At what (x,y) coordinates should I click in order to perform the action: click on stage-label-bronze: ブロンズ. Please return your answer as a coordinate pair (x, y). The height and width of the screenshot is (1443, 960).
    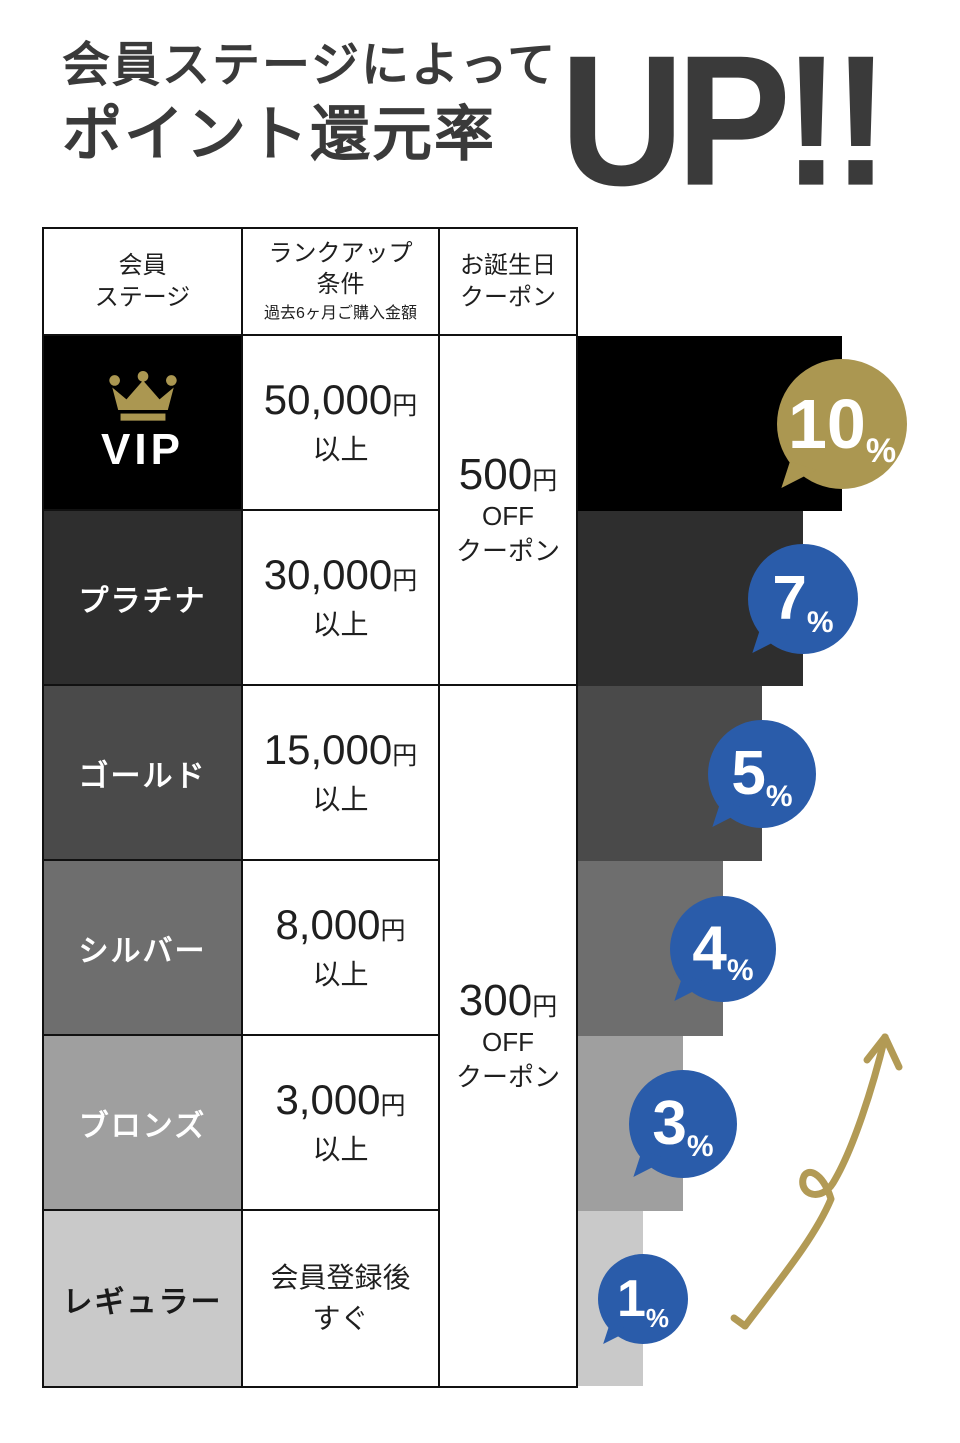
    Looking at the image, I should click on (142, 1126).